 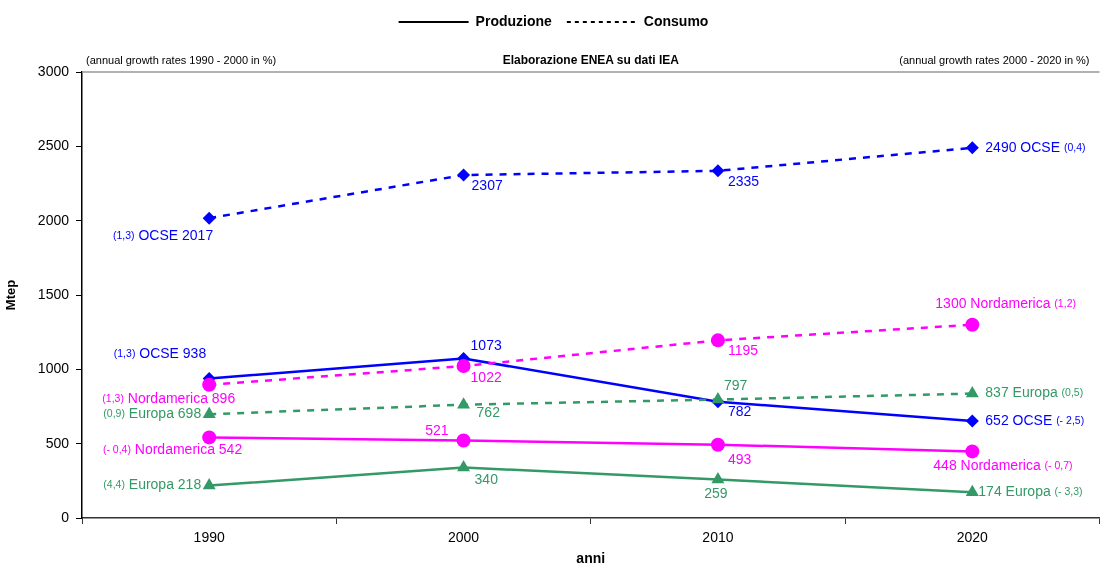 I want to click on x-tick-label: 2000, so click(x=463, y=537).